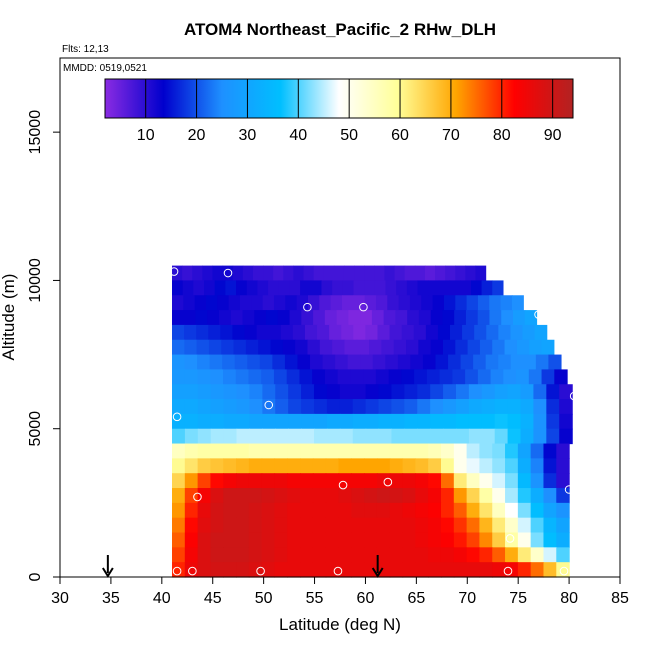  Describe the element at coordinates (197, 135) in the screenshot. I see `colorbar-tick-label: 20` at that location.